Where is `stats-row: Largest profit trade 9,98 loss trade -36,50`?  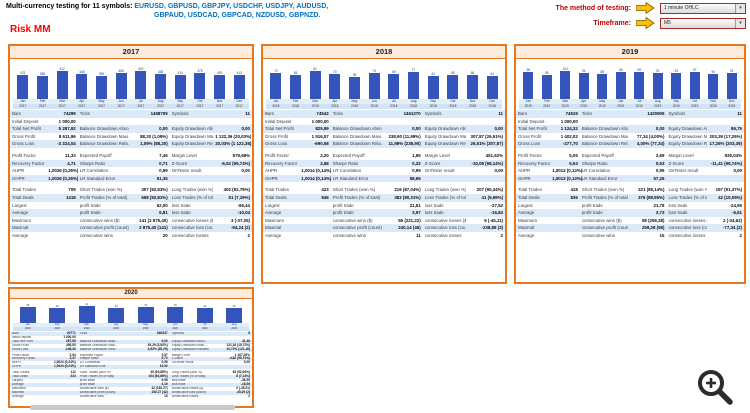
stats-row: Largest profit trade 9,98 loss trade -36,50 is located at coordinates (131, 380).